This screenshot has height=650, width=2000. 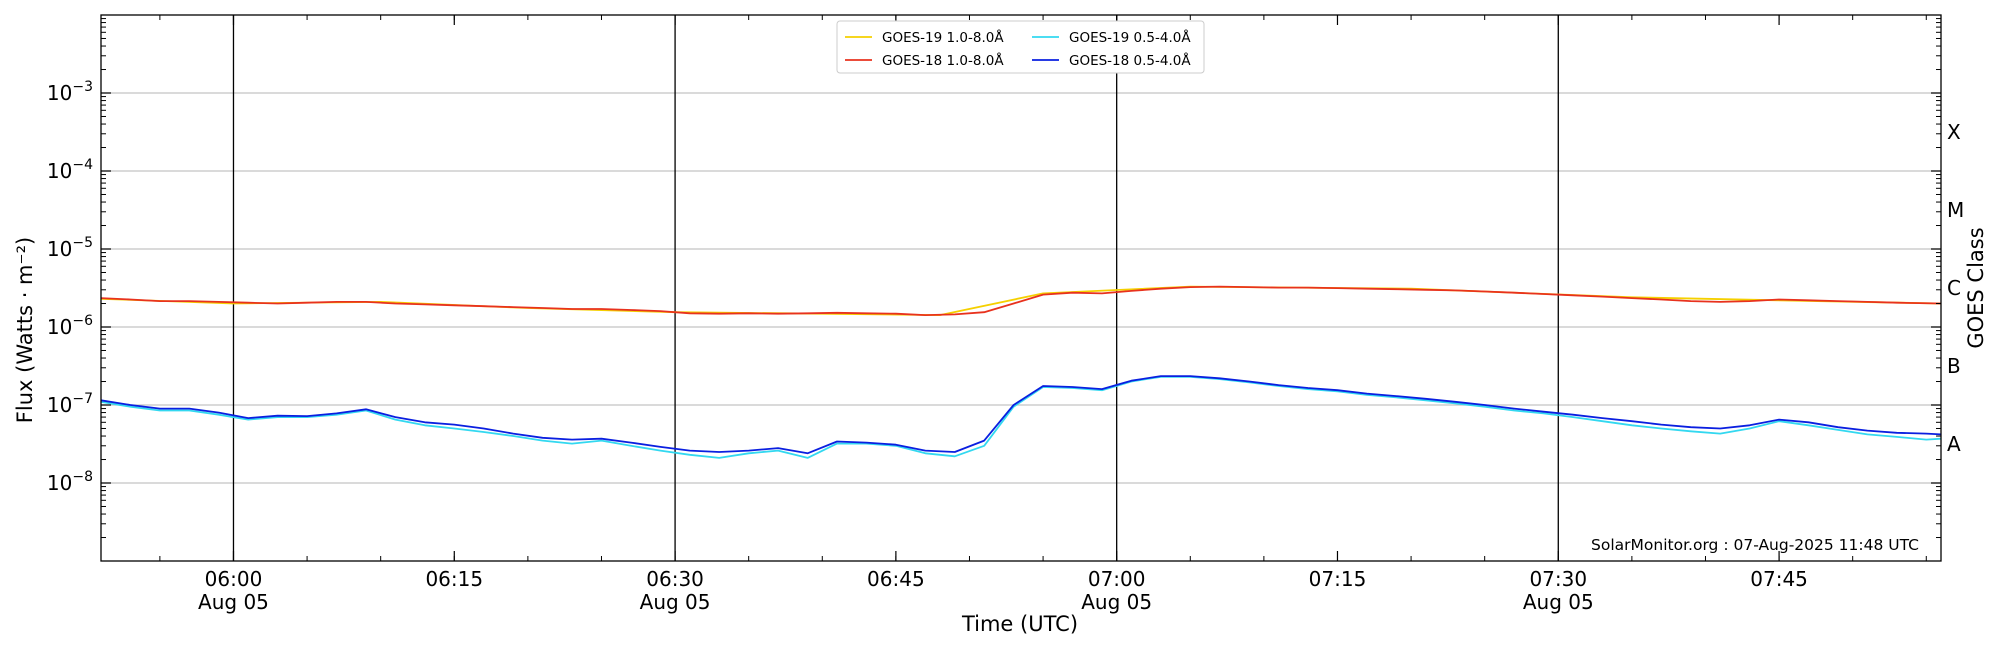 I want to click on y-tick-label: 10⁻³, so click(x=70, y=92).